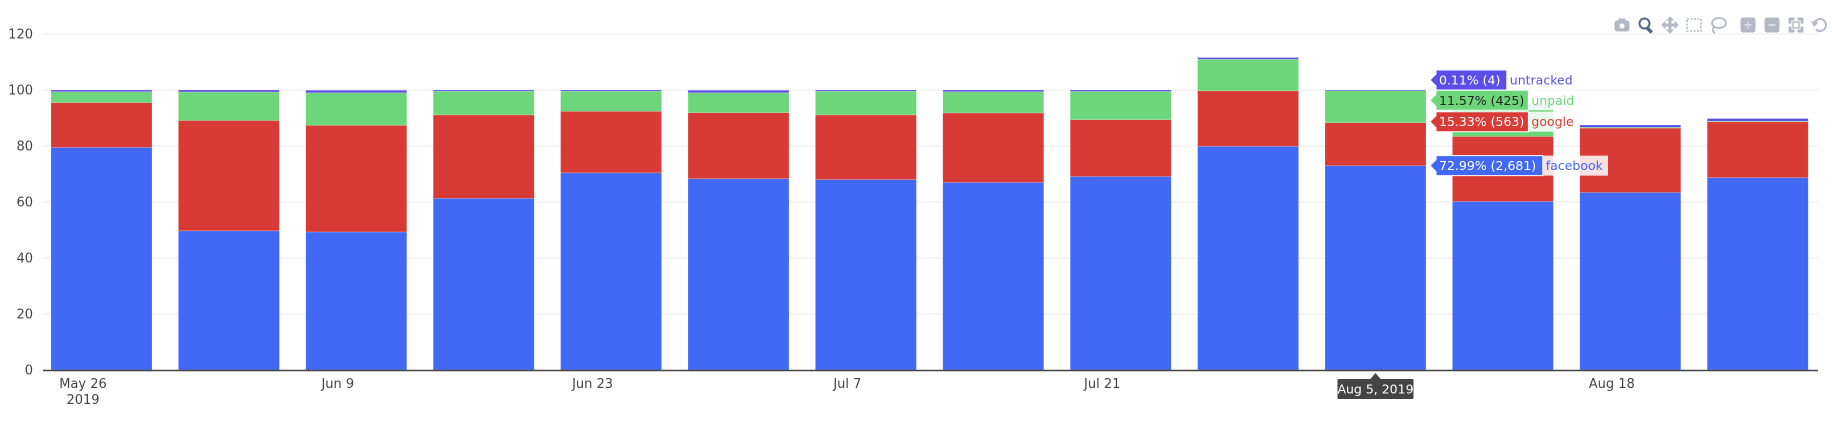 This screenshot has width=1832, height=438. I want to click on hover-label-value: 72.99% (2,681), so click(1487, 165).